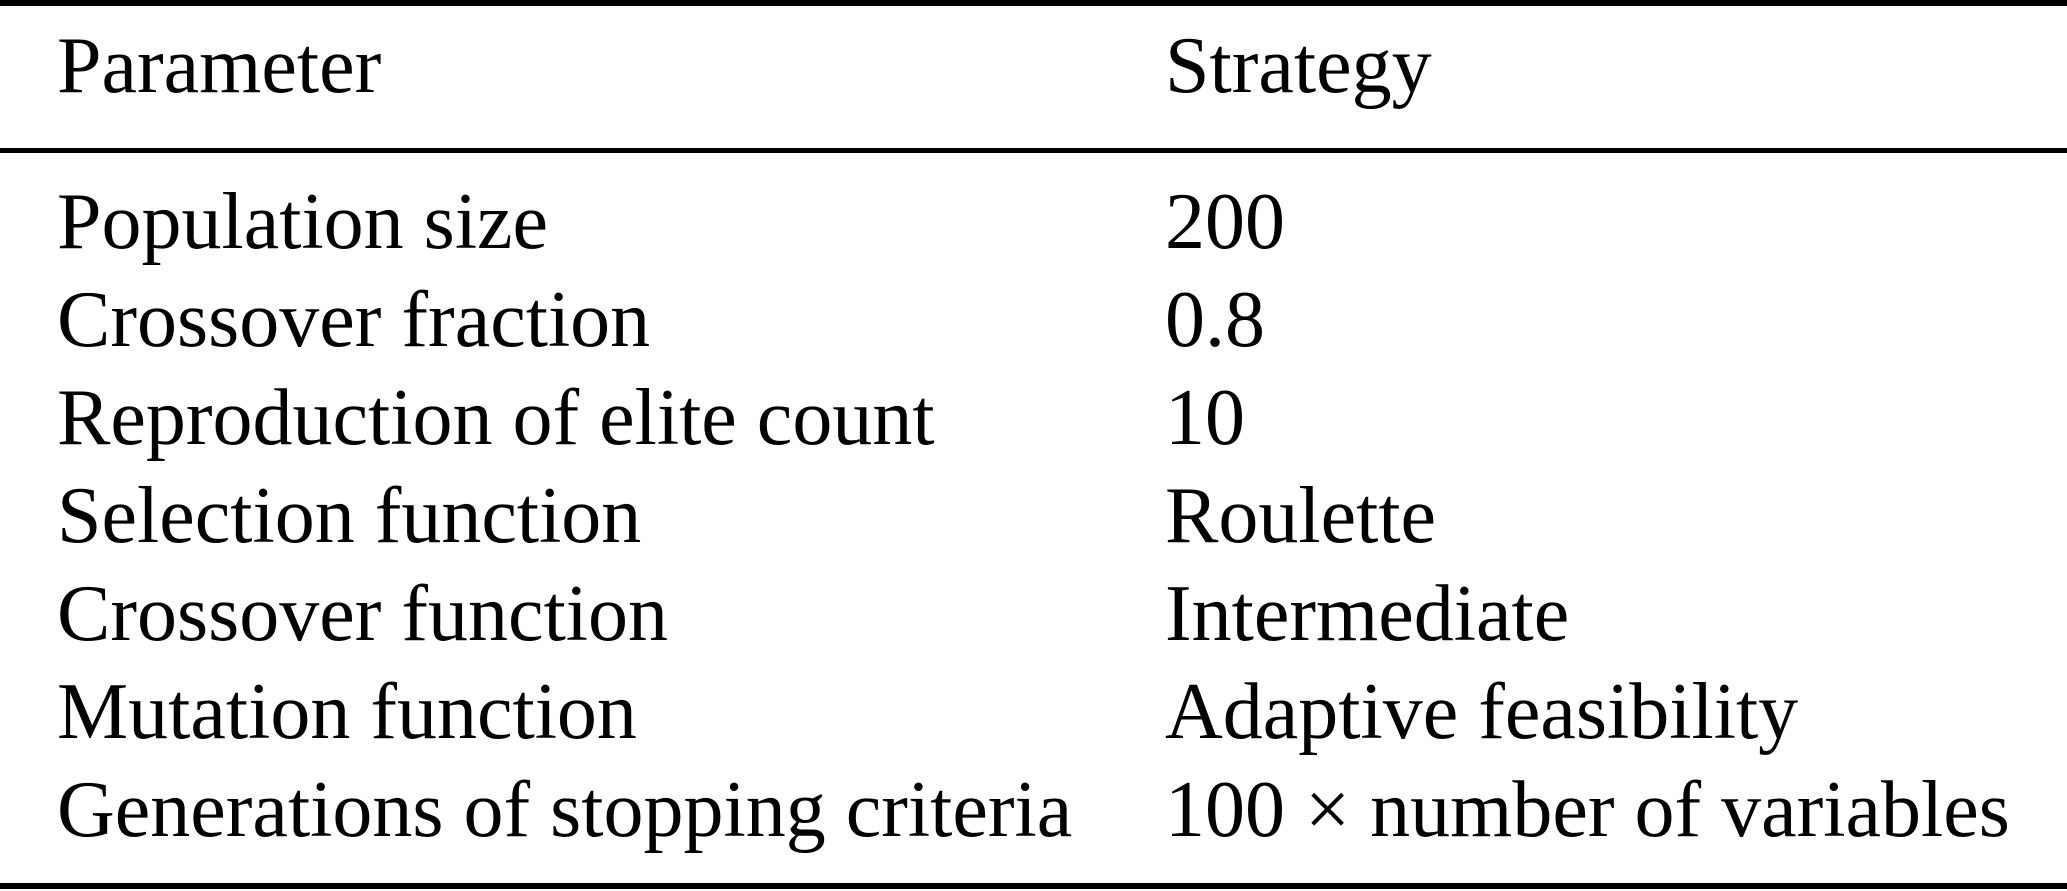 The width and height of the screenshot is (2067, 891). Describe the element at coordinates (1033, 712) in the screenshot. I see `table-row: Mutation function Adaptive feasibility` at that location.